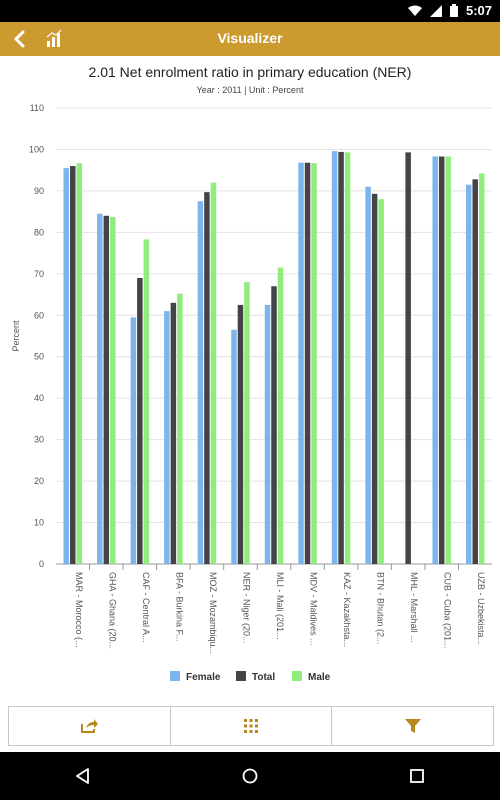  Describe the element at coordinates (250, 11) in the screenshot. I see `status-bar: 5:07` at that location.